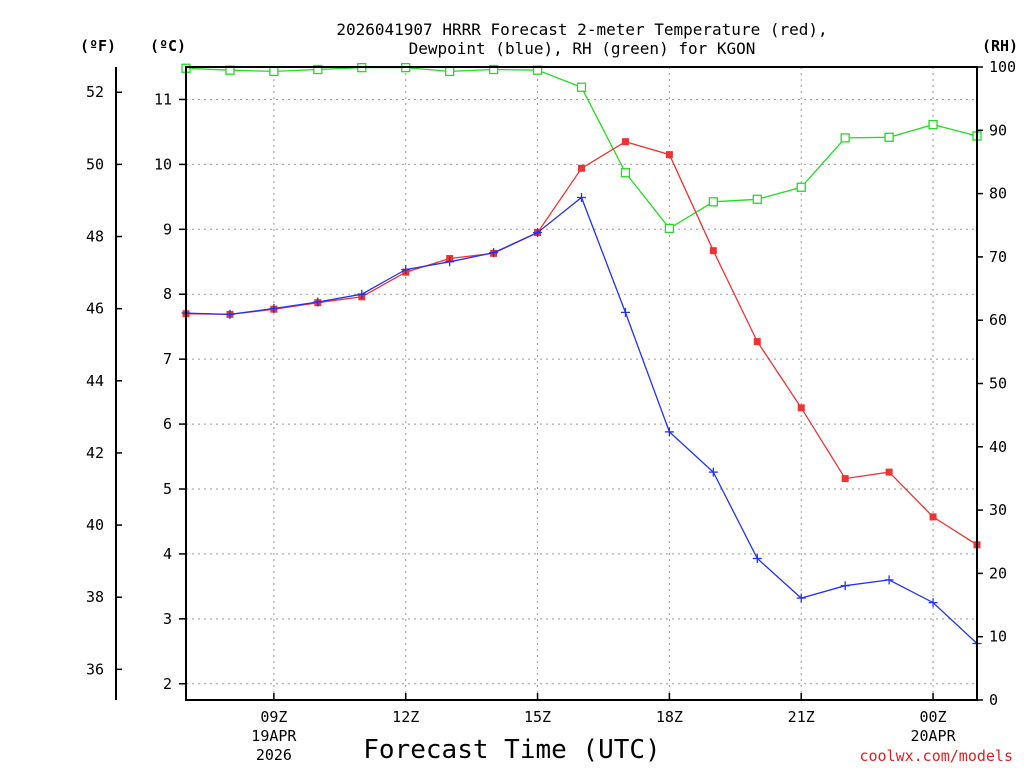 The width and height of the screenshot is (1024, 768). Describe the element at coordinates (98, 46) in the screenshot. I see `fahrenheit-axis-label: (ºF)` at that location.